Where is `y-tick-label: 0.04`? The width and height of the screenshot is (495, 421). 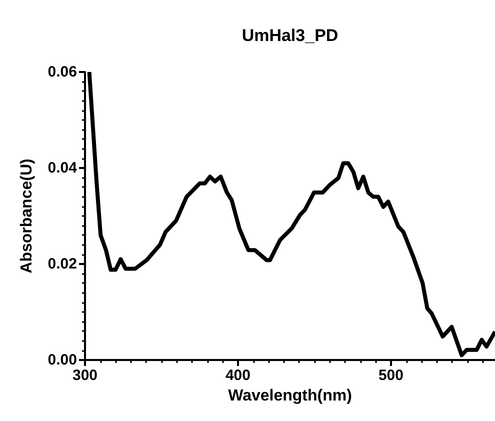
y-tick-label: 0.04 is located at coordinates (63, 168).